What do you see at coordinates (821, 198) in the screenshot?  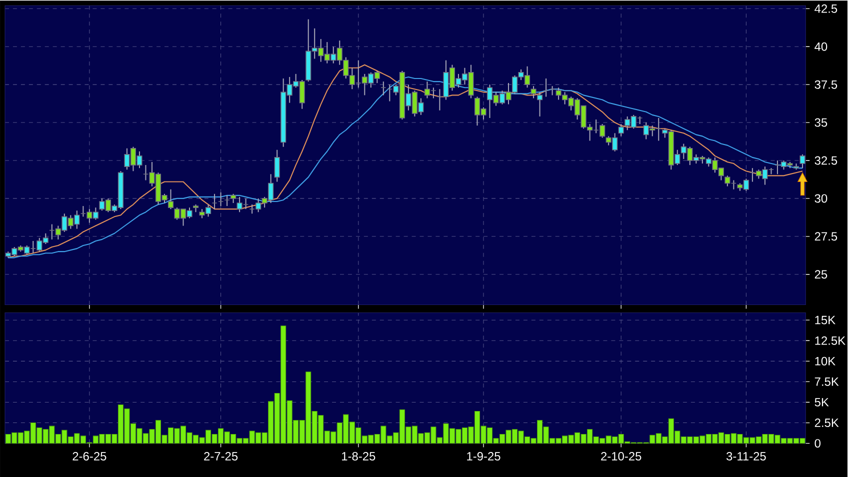 I see `y-tick-label: 30` at bounding box center [821, 198].